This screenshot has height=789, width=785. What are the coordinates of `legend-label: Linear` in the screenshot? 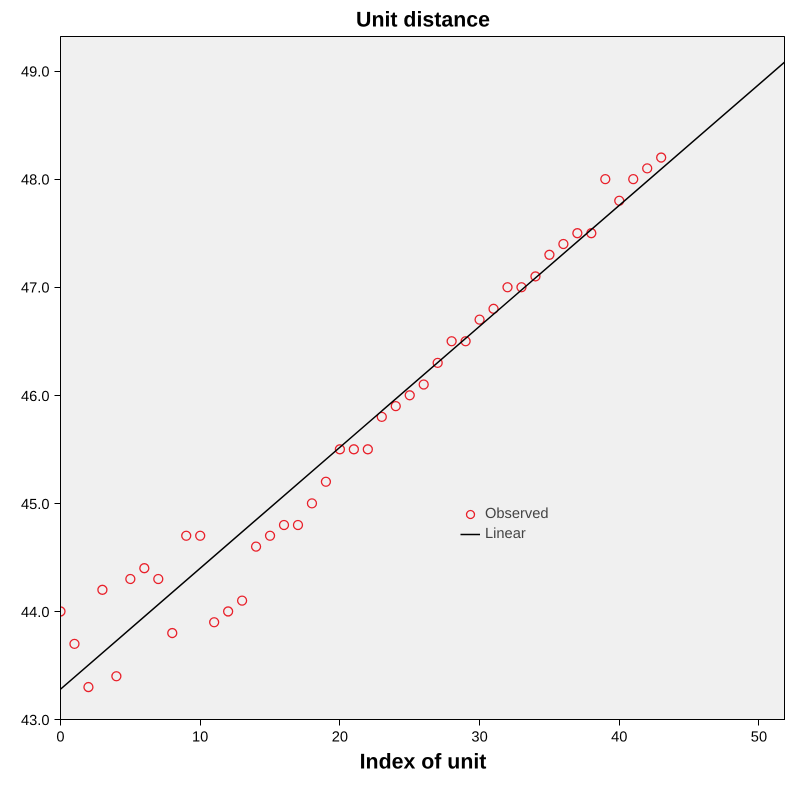 It's located at (505, 534).